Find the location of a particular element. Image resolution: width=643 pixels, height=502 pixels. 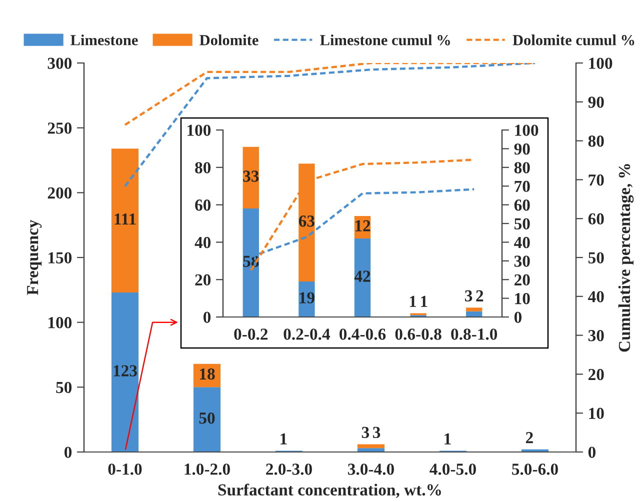

x-tick-label: 0.2-0.4 is located at coordinates (307, 334).